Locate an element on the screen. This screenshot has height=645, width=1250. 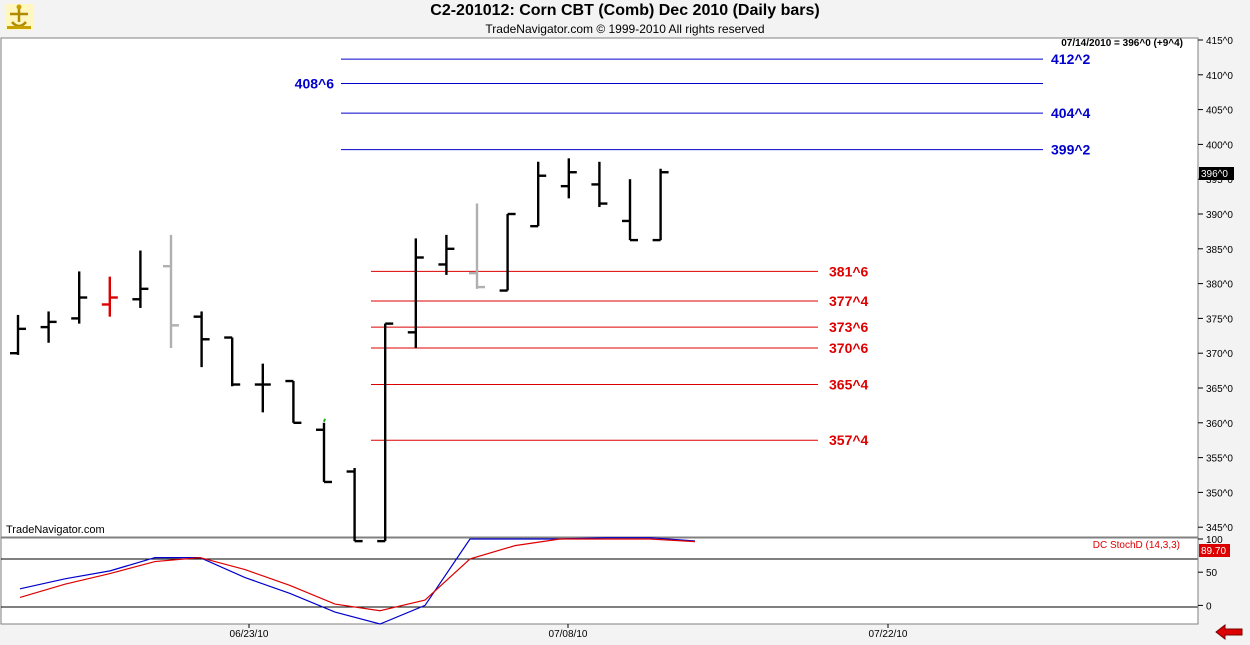
level-label-5: 377^4 is located at coordinates (849, 301).